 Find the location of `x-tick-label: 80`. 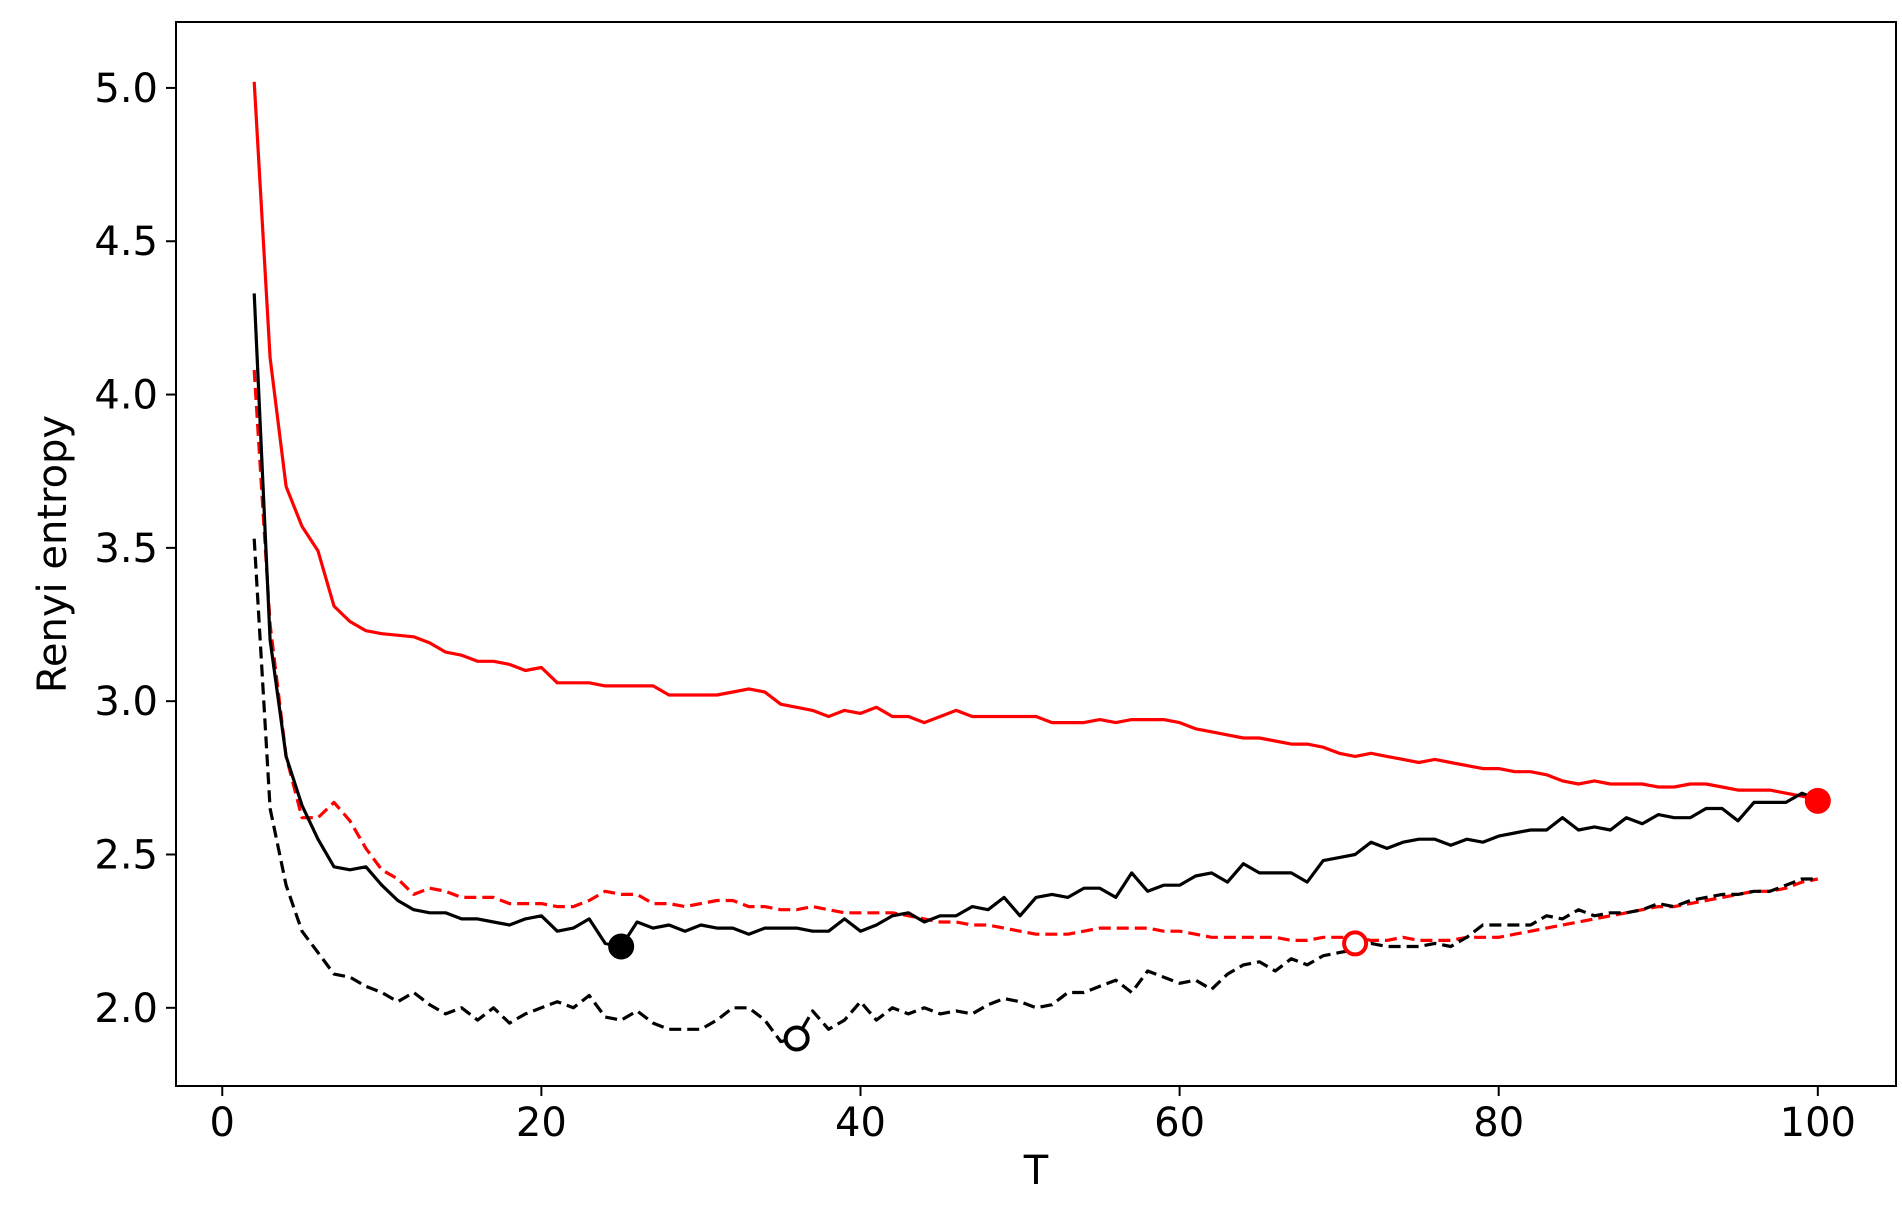

x-tick-label: 80 is located at coordinates (1498, 1123).